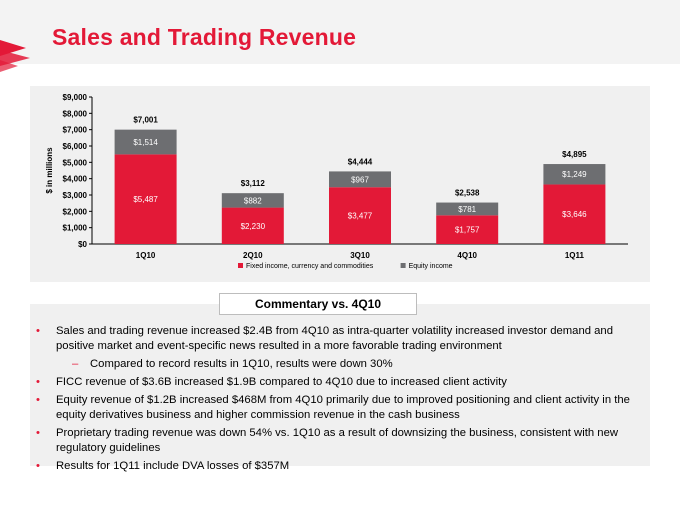  What do you see at coordinates (253, 183) in the screenshot?
I see `total-label: $3,112` at bounding box center [253, 183].